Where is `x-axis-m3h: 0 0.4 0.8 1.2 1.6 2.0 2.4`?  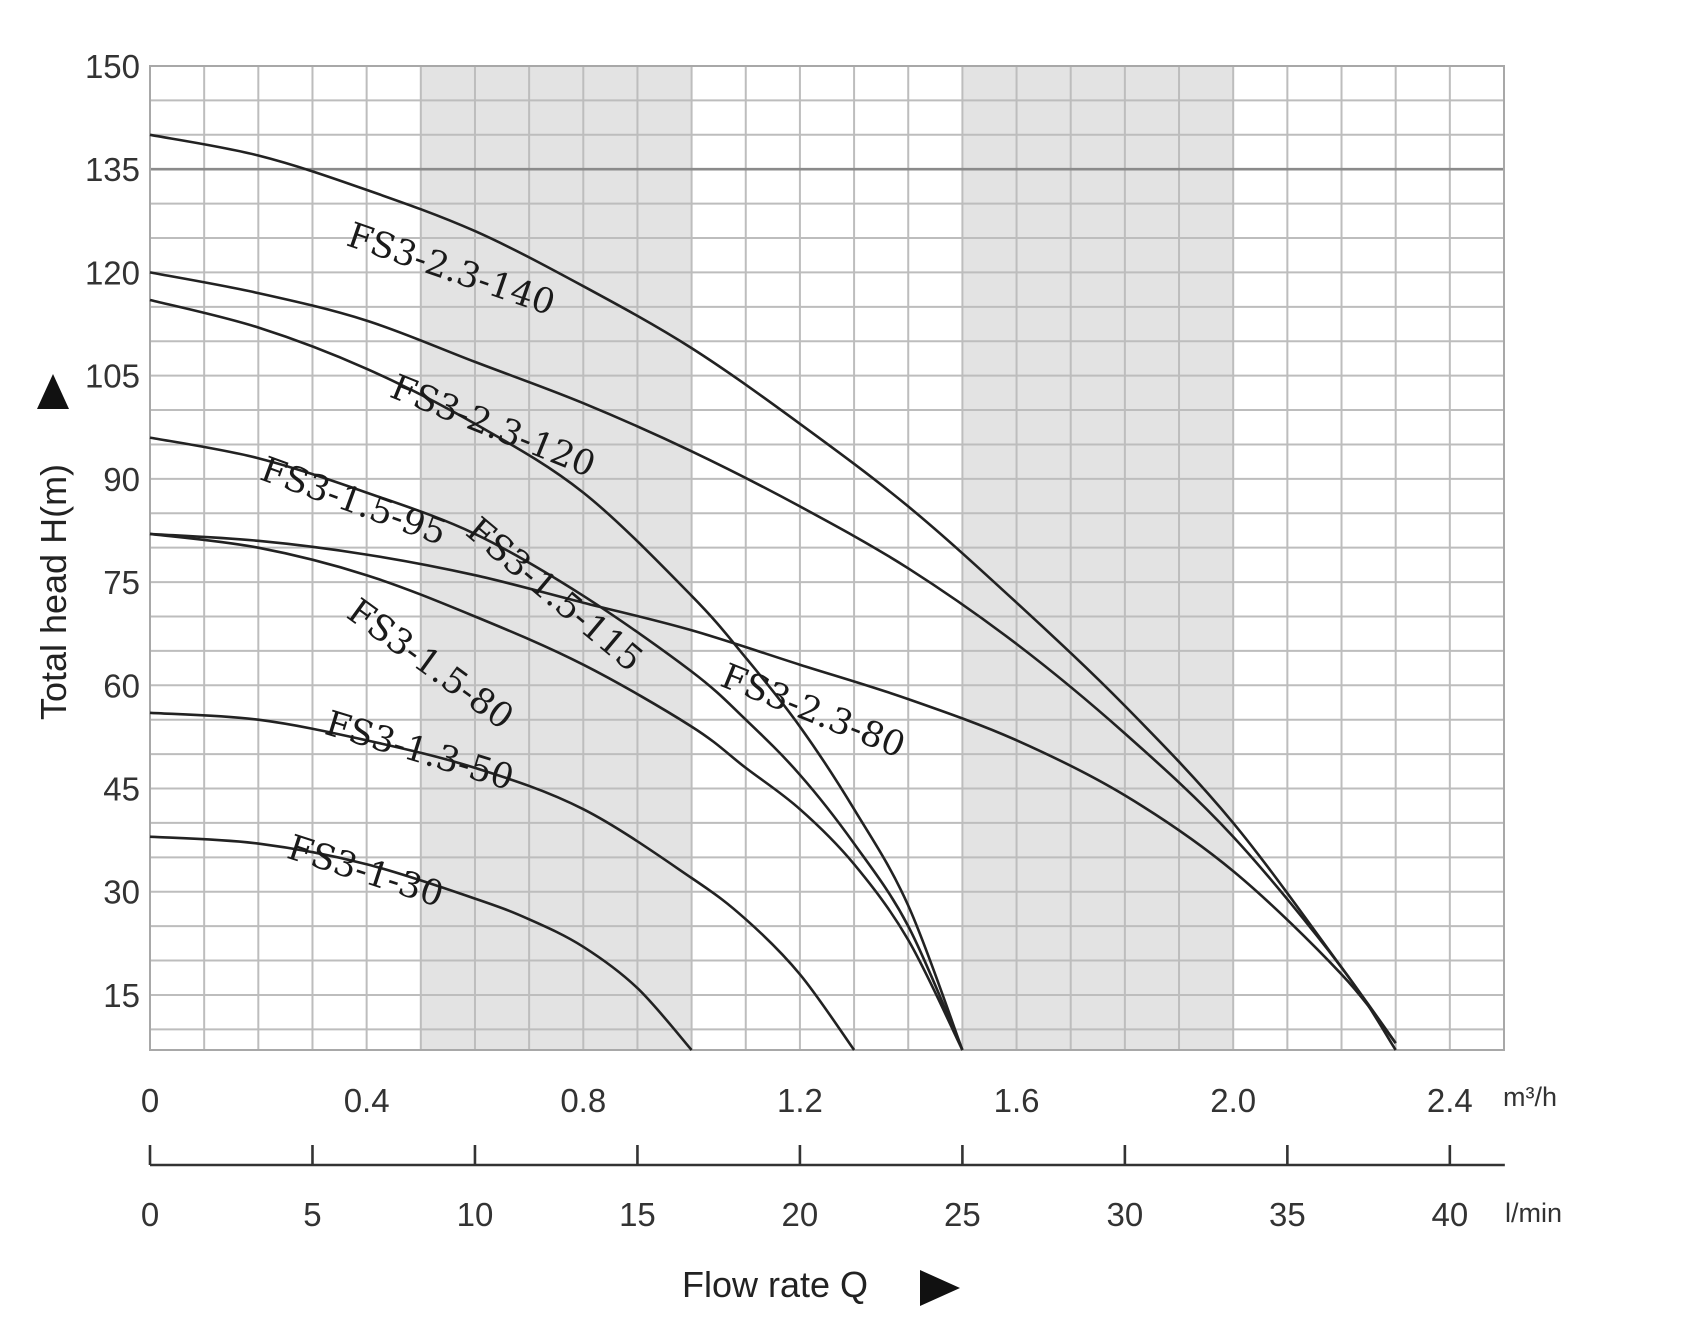 x-axis-m3h: 0 0.4 0.8 1.2 1.6 2.0 2.4 is located at coordinates (807, 1100).